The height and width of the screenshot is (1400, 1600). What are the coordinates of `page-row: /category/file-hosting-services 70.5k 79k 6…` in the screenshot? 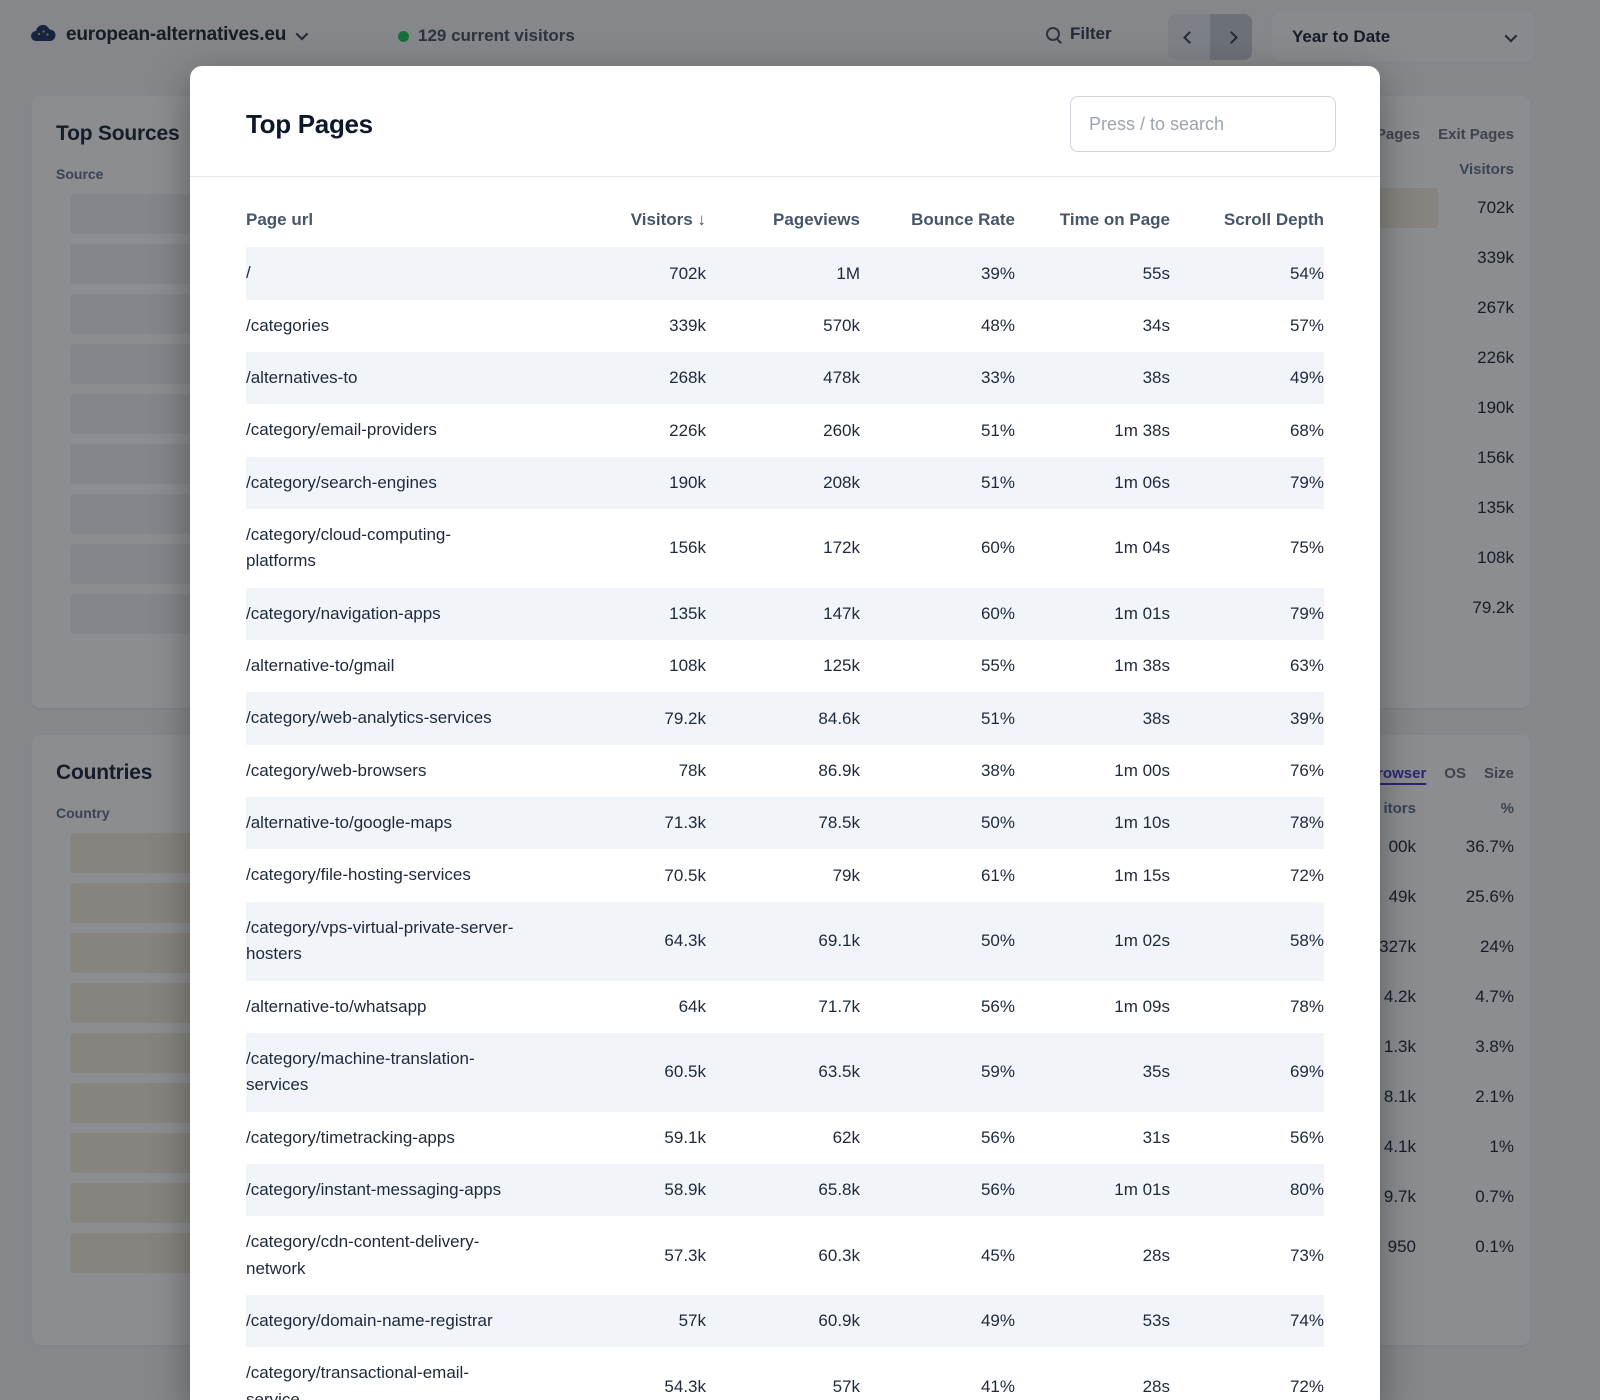 It's located at (785, 875).